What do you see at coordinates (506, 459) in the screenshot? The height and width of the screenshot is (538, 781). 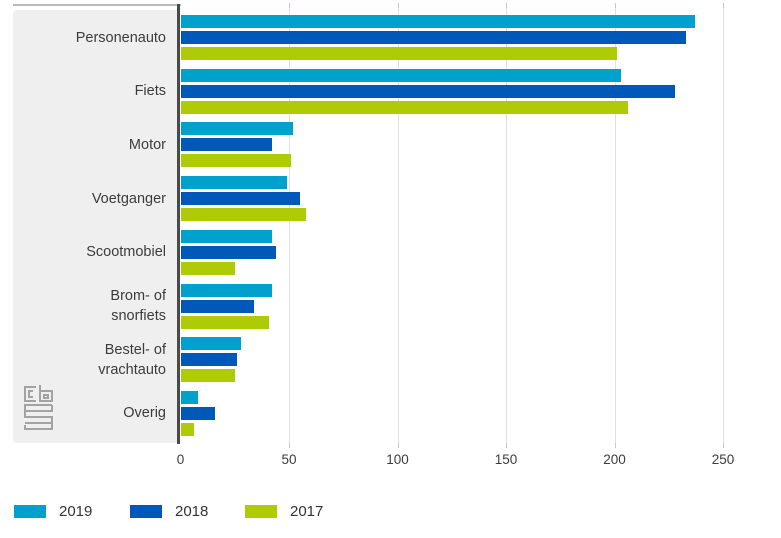 I see `x-tick-label-150: 150` at bounding box center [506, 459].